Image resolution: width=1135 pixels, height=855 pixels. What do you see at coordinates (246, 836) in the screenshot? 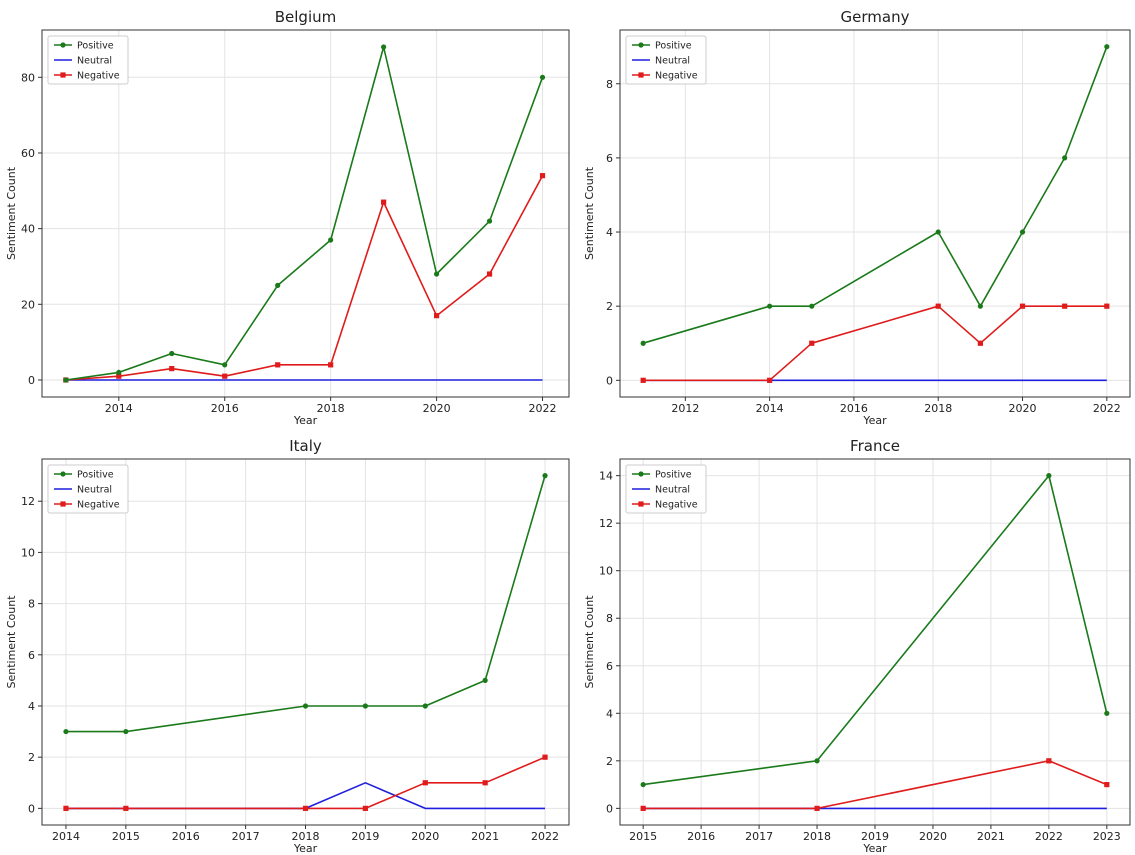
I see `x-tick-label: 2017` at bounding box center [246, 836].